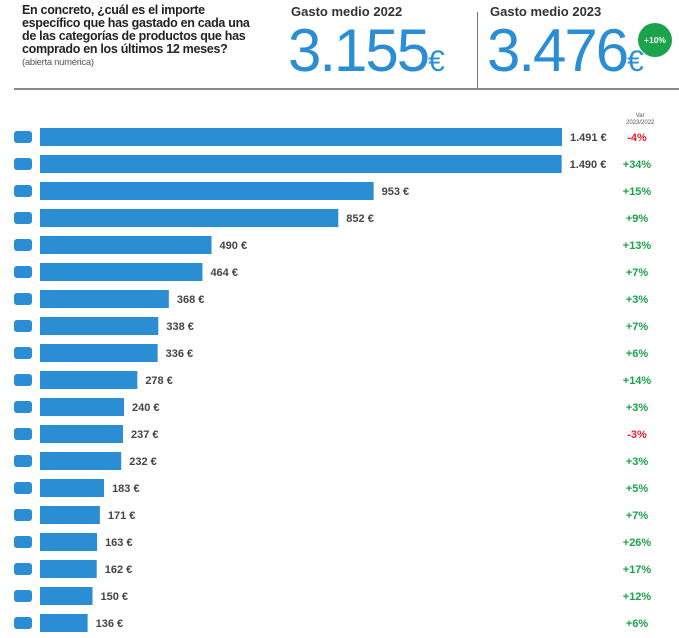 This screenshot has height=638, width=679. I want to click on question-note: (abierta numérica), so click(58, 62).